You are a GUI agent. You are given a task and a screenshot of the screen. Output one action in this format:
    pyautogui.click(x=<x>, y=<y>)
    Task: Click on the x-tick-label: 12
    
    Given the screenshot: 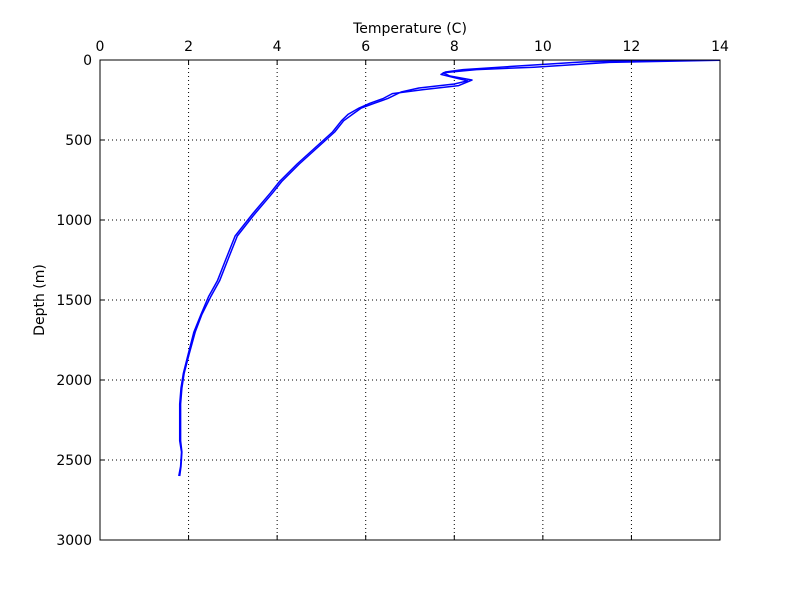 What is the action you would take?
    pyautogui.click(x=632, y=47)
    